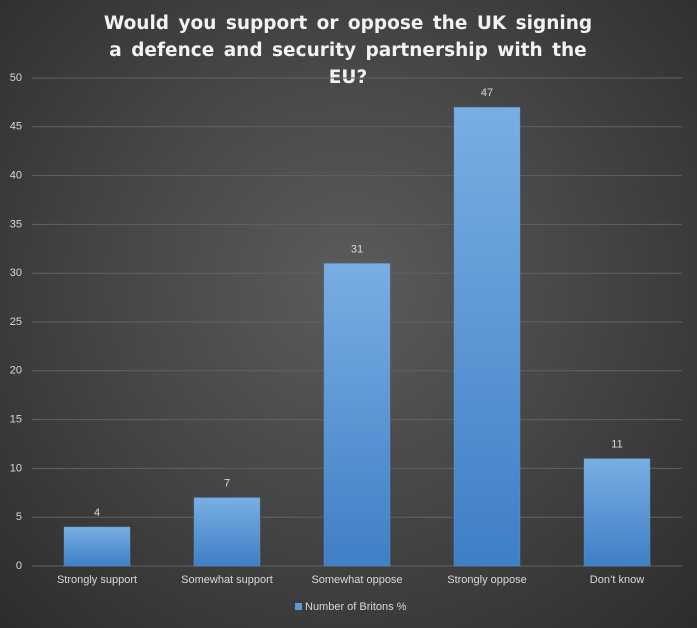  What do you see at coordinates (16, 420) in the screenshot?
I see `y-tick-label: 15` at bounding box center [16, 420].